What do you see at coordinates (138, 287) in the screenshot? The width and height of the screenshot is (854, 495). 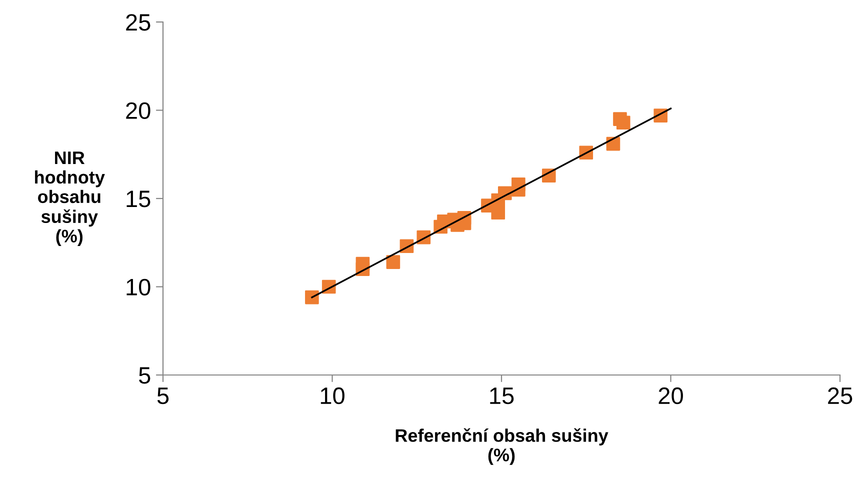 I see `y-tick-label: 10` at bounding box center [138, 287].